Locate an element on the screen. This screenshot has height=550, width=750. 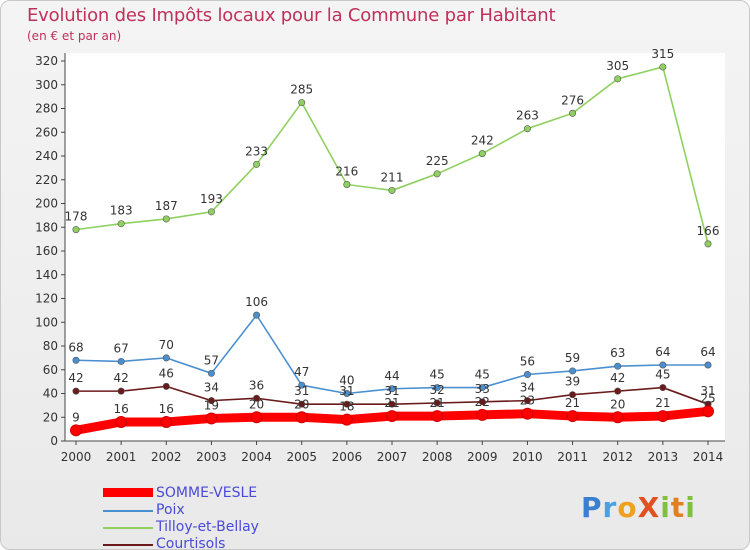
data-label: 193 is located at coordinates (211, 199).